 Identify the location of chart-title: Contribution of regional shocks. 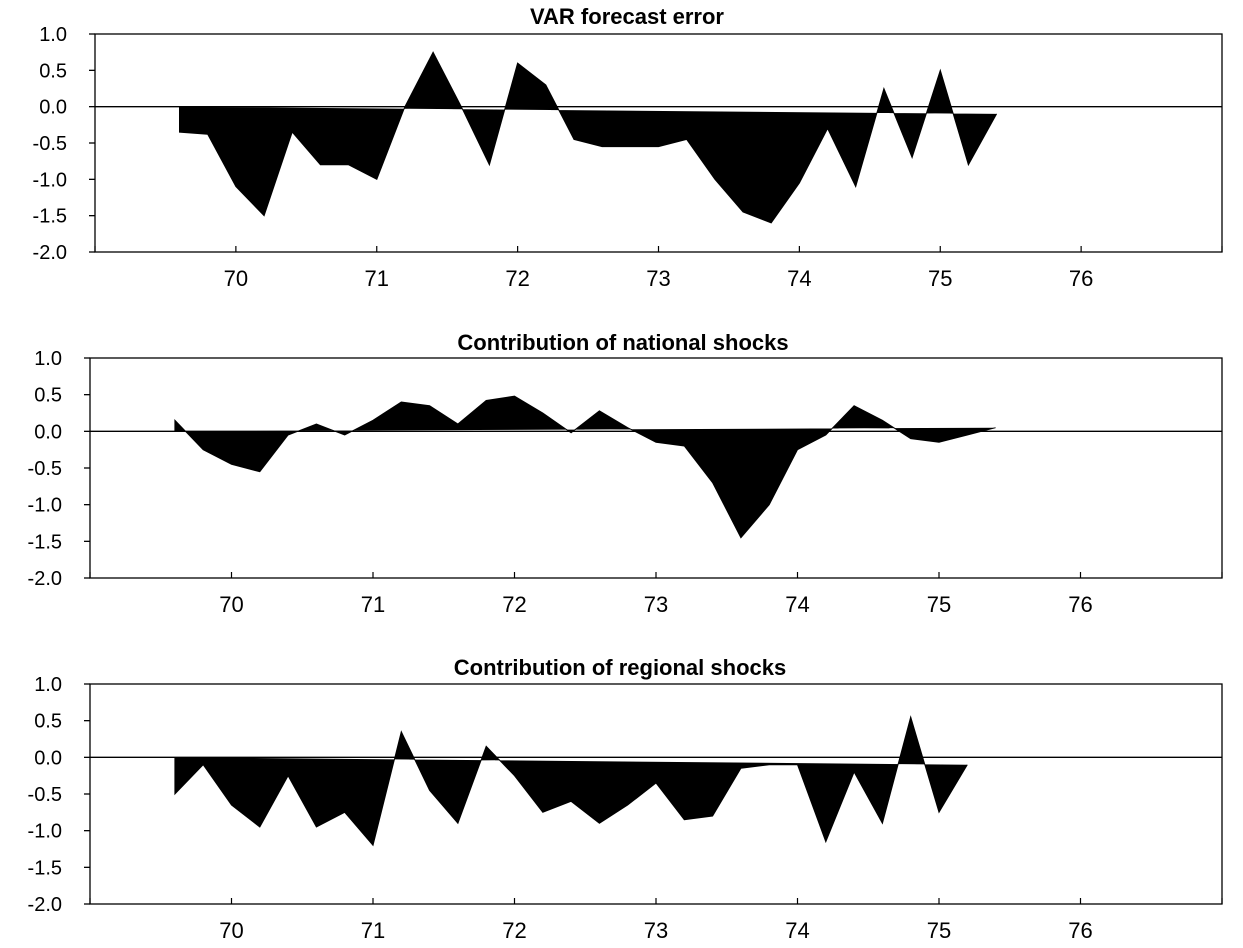
(620, 667).